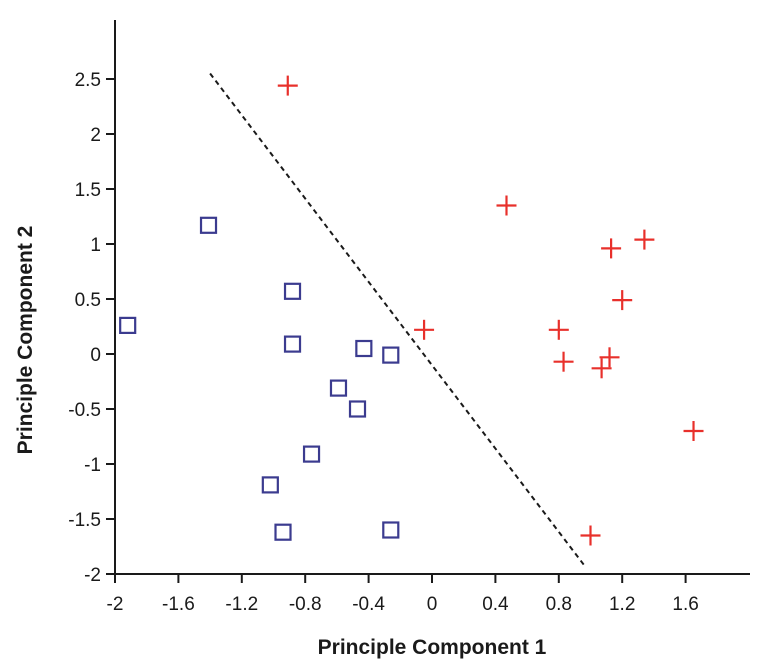 Image resolution: width=771 pixels, height=666 pixels. I want to click on x-tick-label: 1.6, so click(685, 604).